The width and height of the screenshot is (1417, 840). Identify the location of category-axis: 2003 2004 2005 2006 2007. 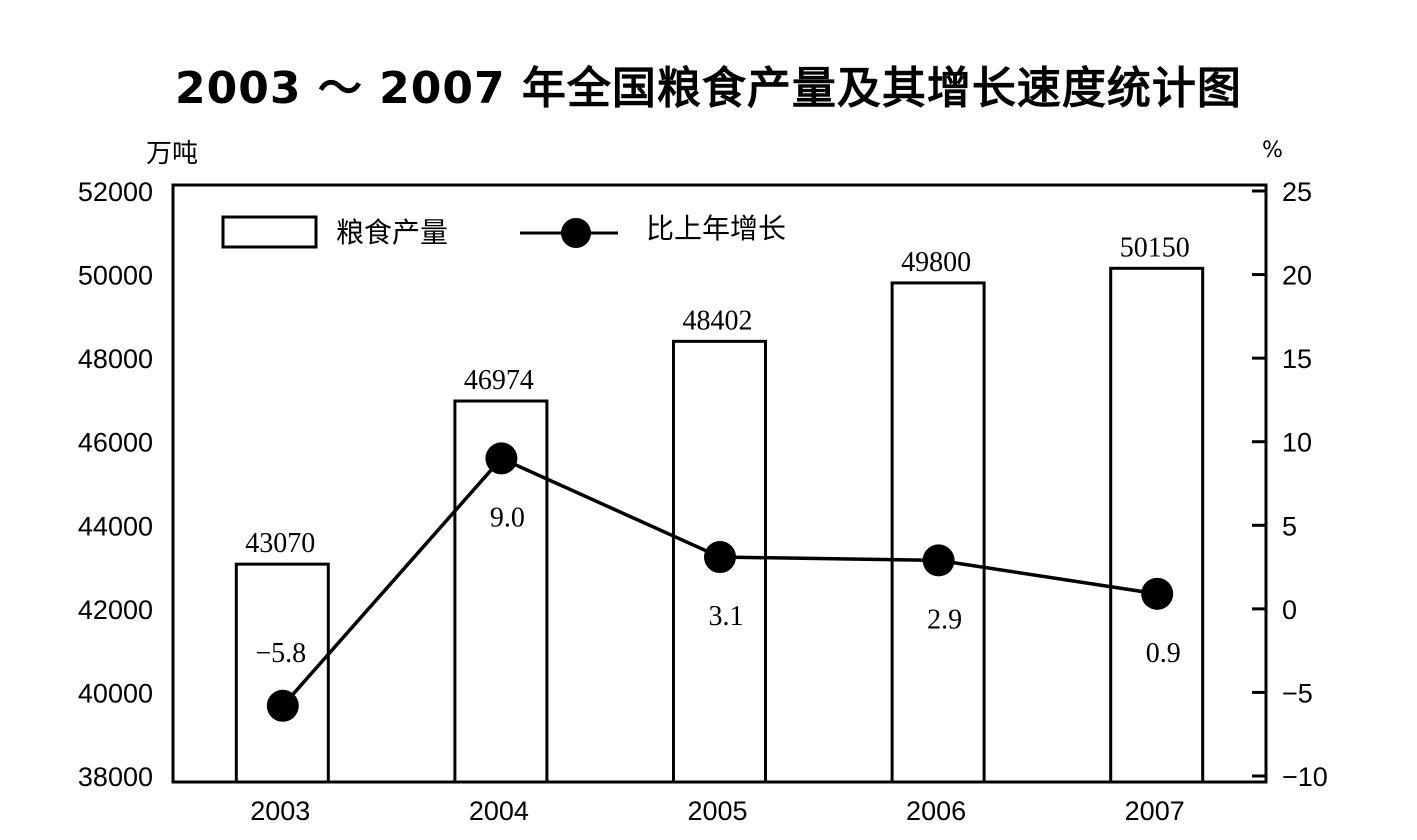
(717, 811).